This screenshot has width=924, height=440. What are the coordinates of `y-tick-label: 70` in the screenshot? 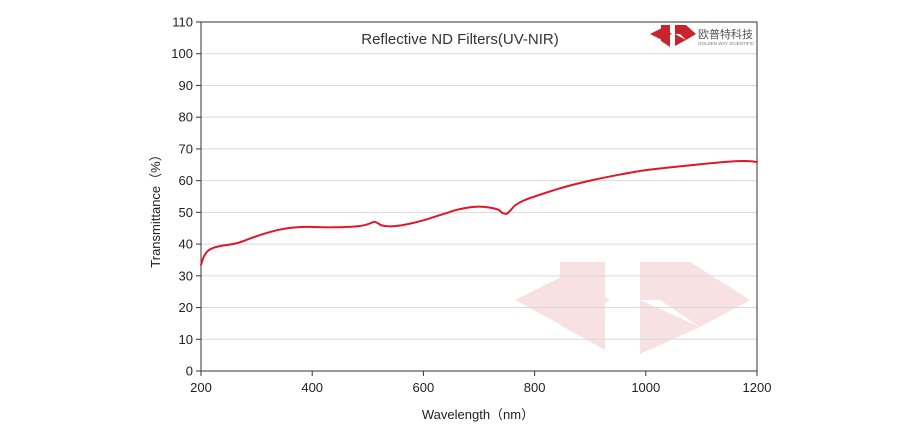 It's located at (186, 148).